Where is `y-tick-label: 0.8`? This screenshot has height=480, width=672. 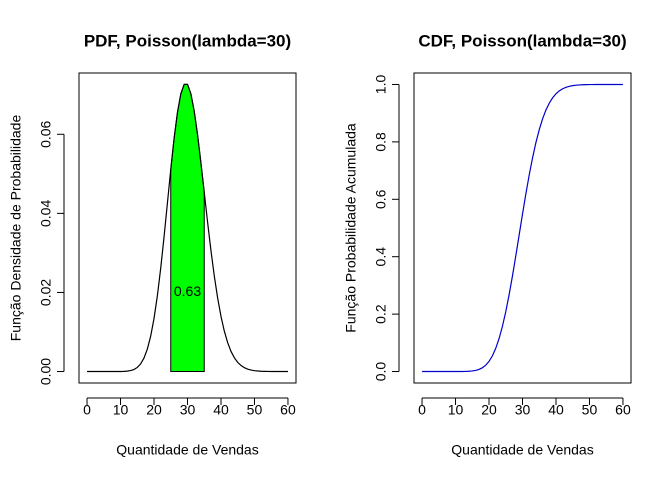 y-tick-label: 0.8 is located at coordinates (381, 142).